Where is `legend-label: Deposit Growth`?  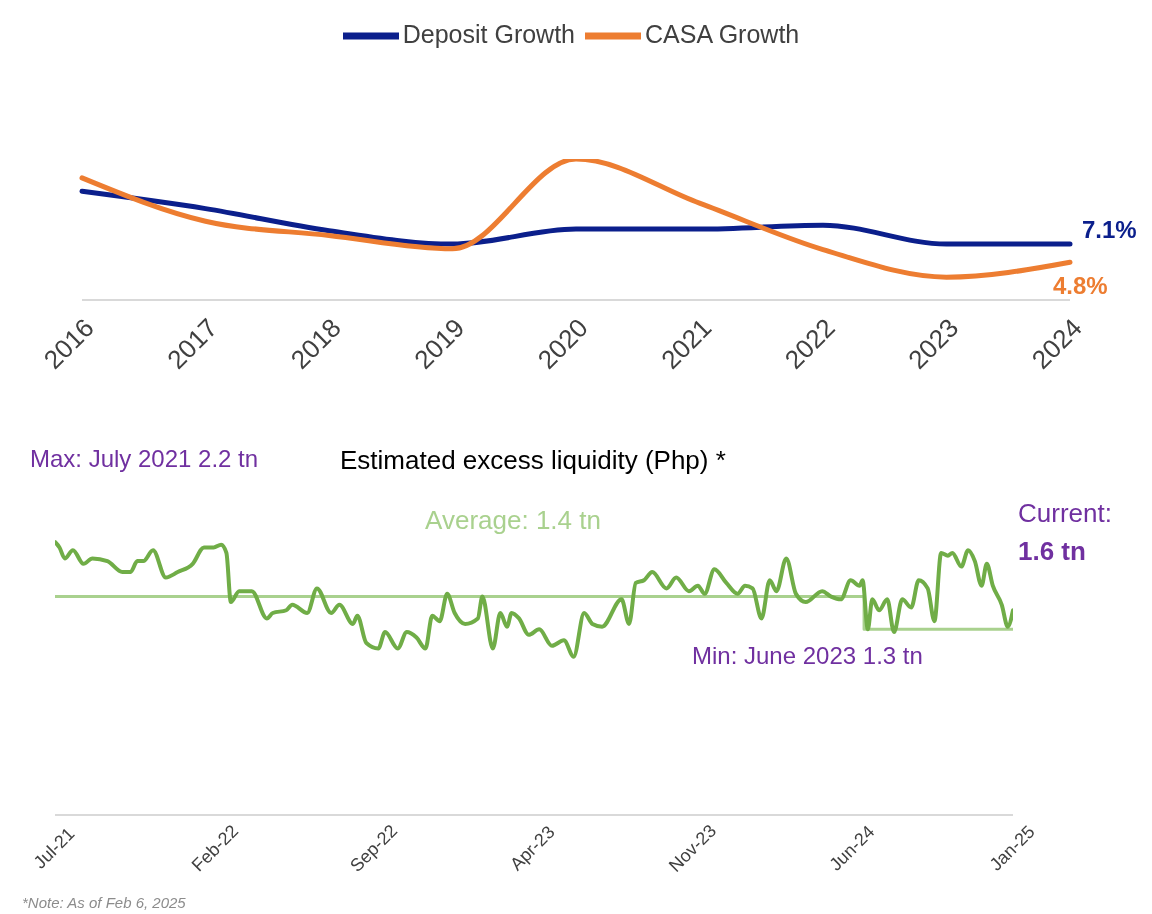
legend-label: Deposit Growth is located at coordinates (489, 33).